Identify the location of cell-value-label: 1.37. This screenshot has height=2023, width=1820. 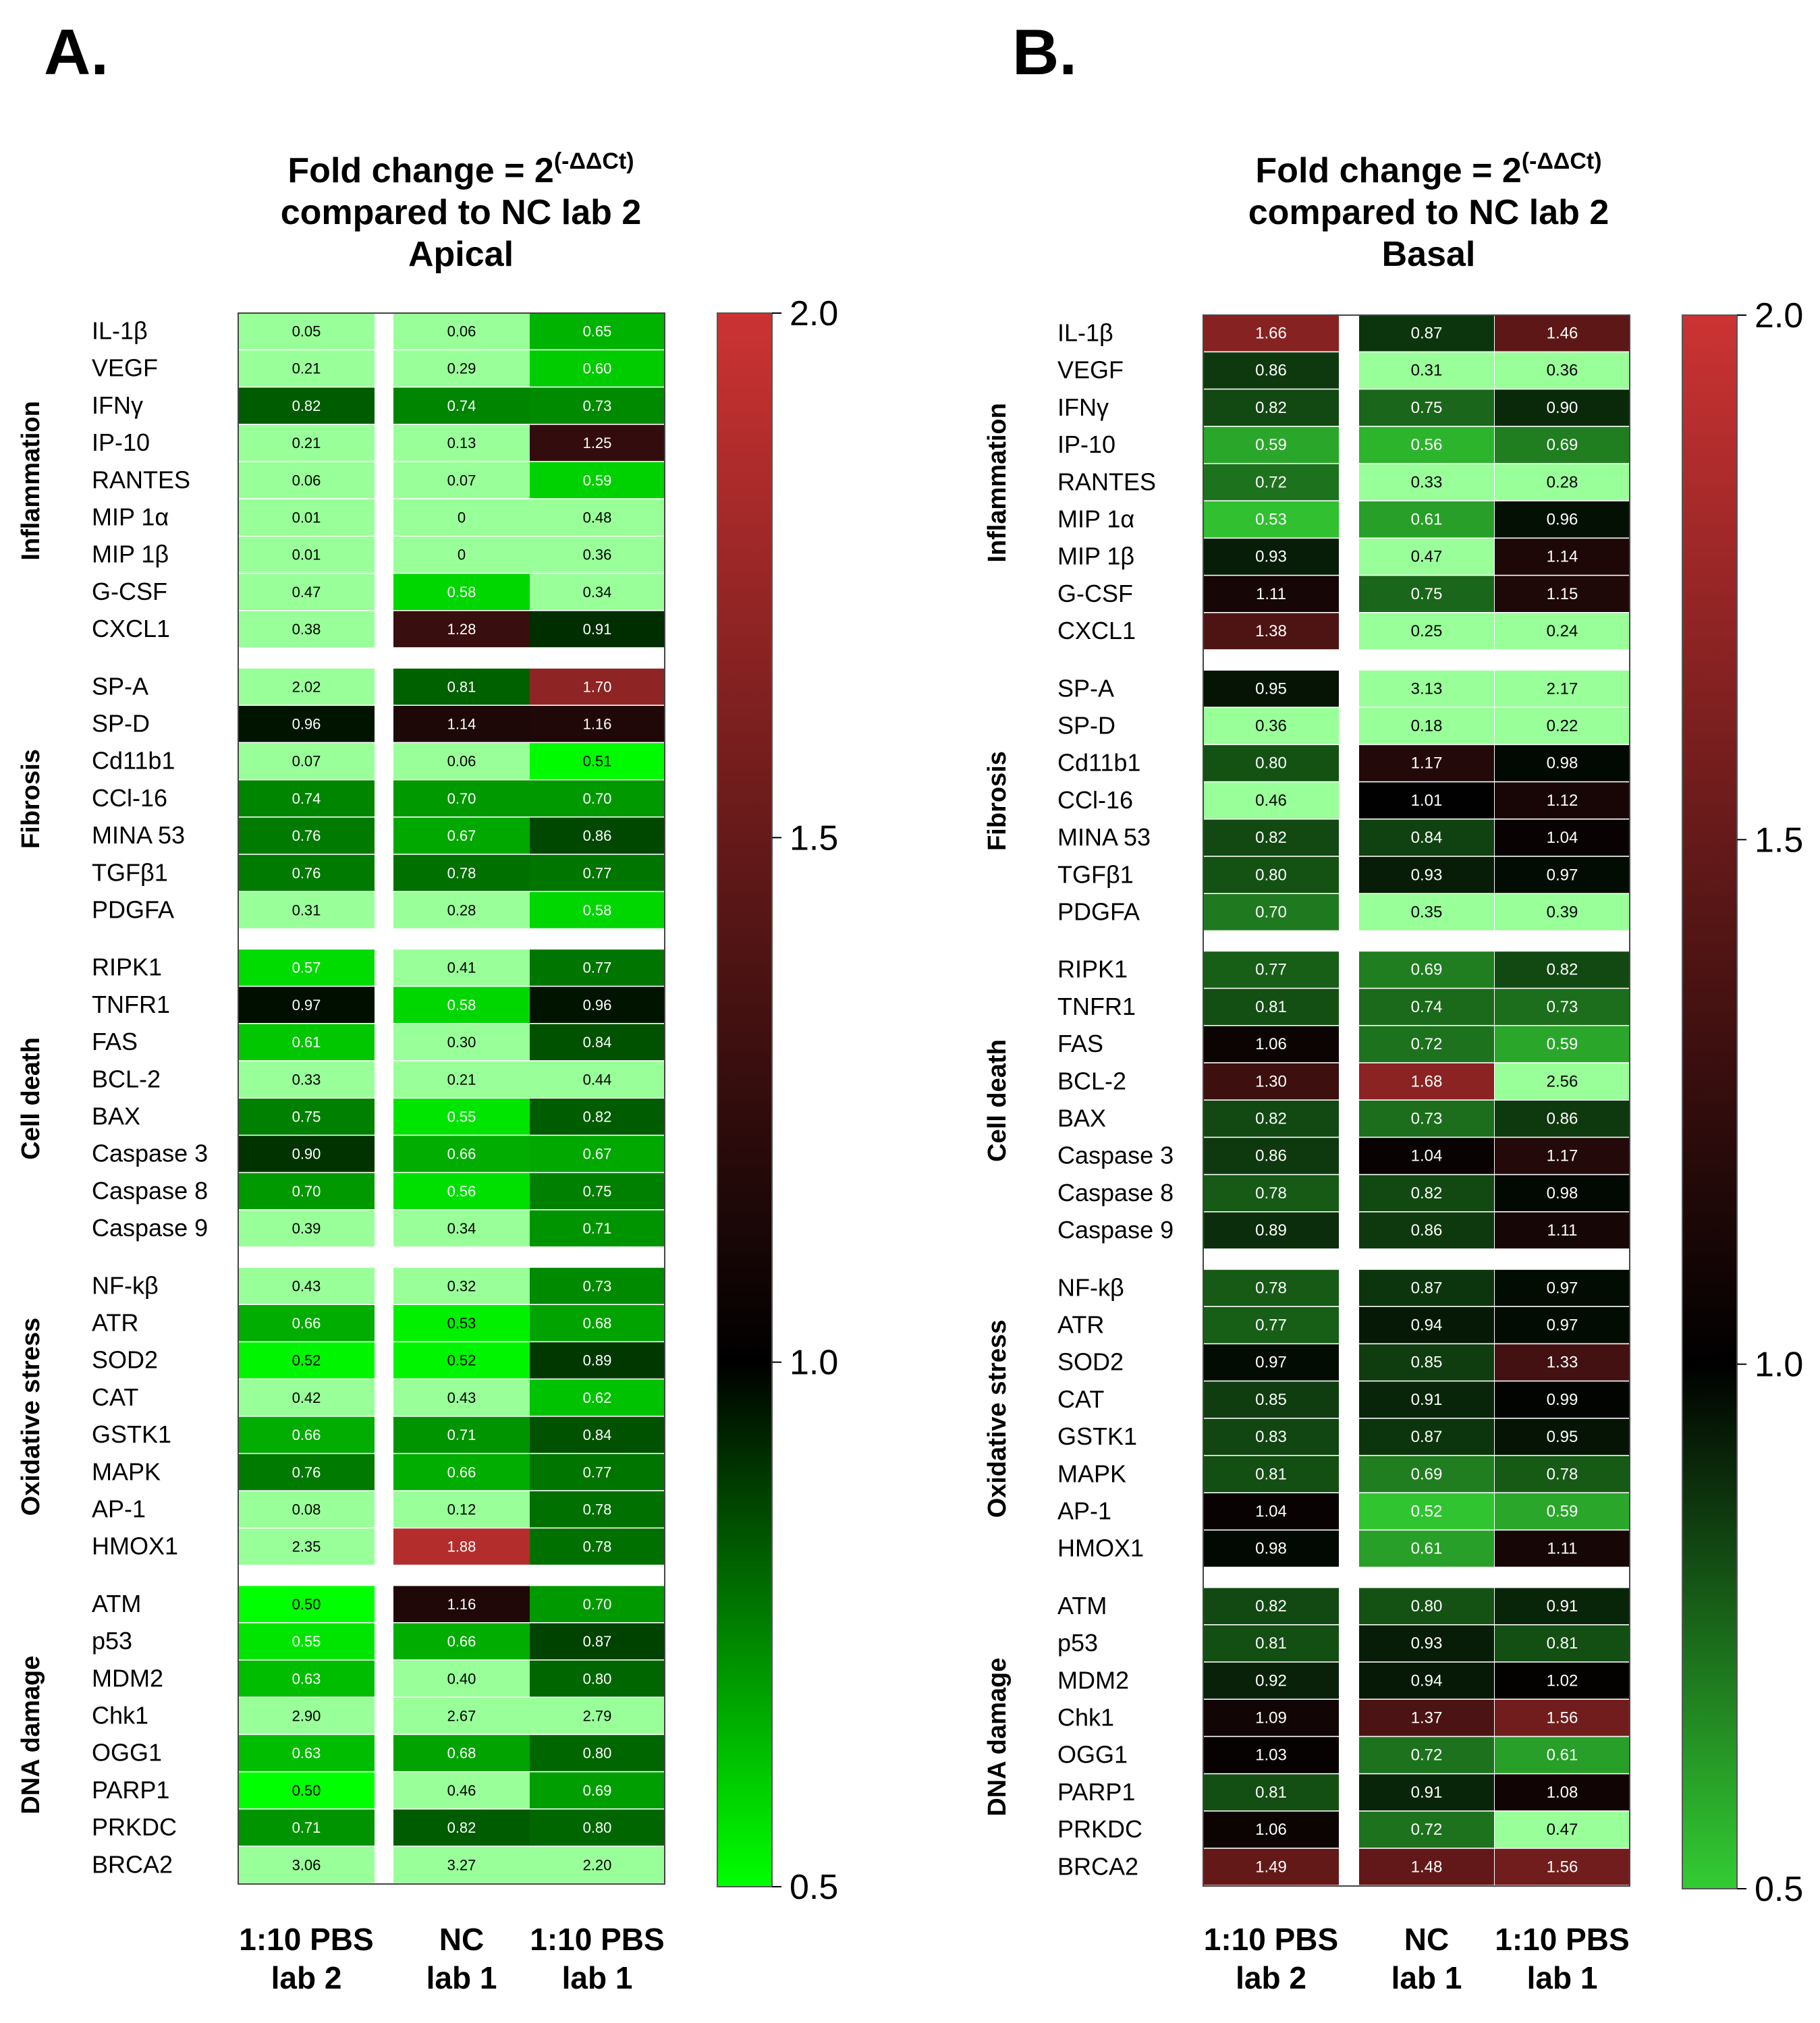
(1427, 1718).